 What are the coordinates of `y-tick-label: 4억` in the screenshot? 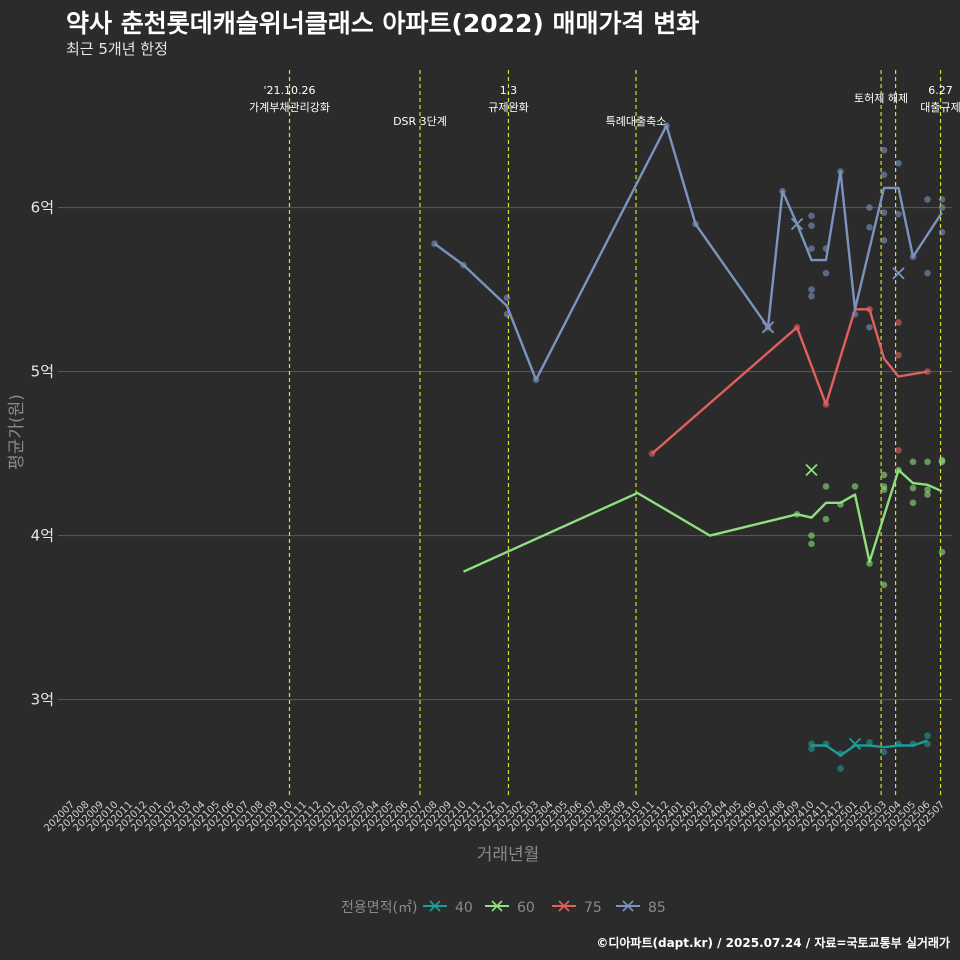 It's located at (42, 536).